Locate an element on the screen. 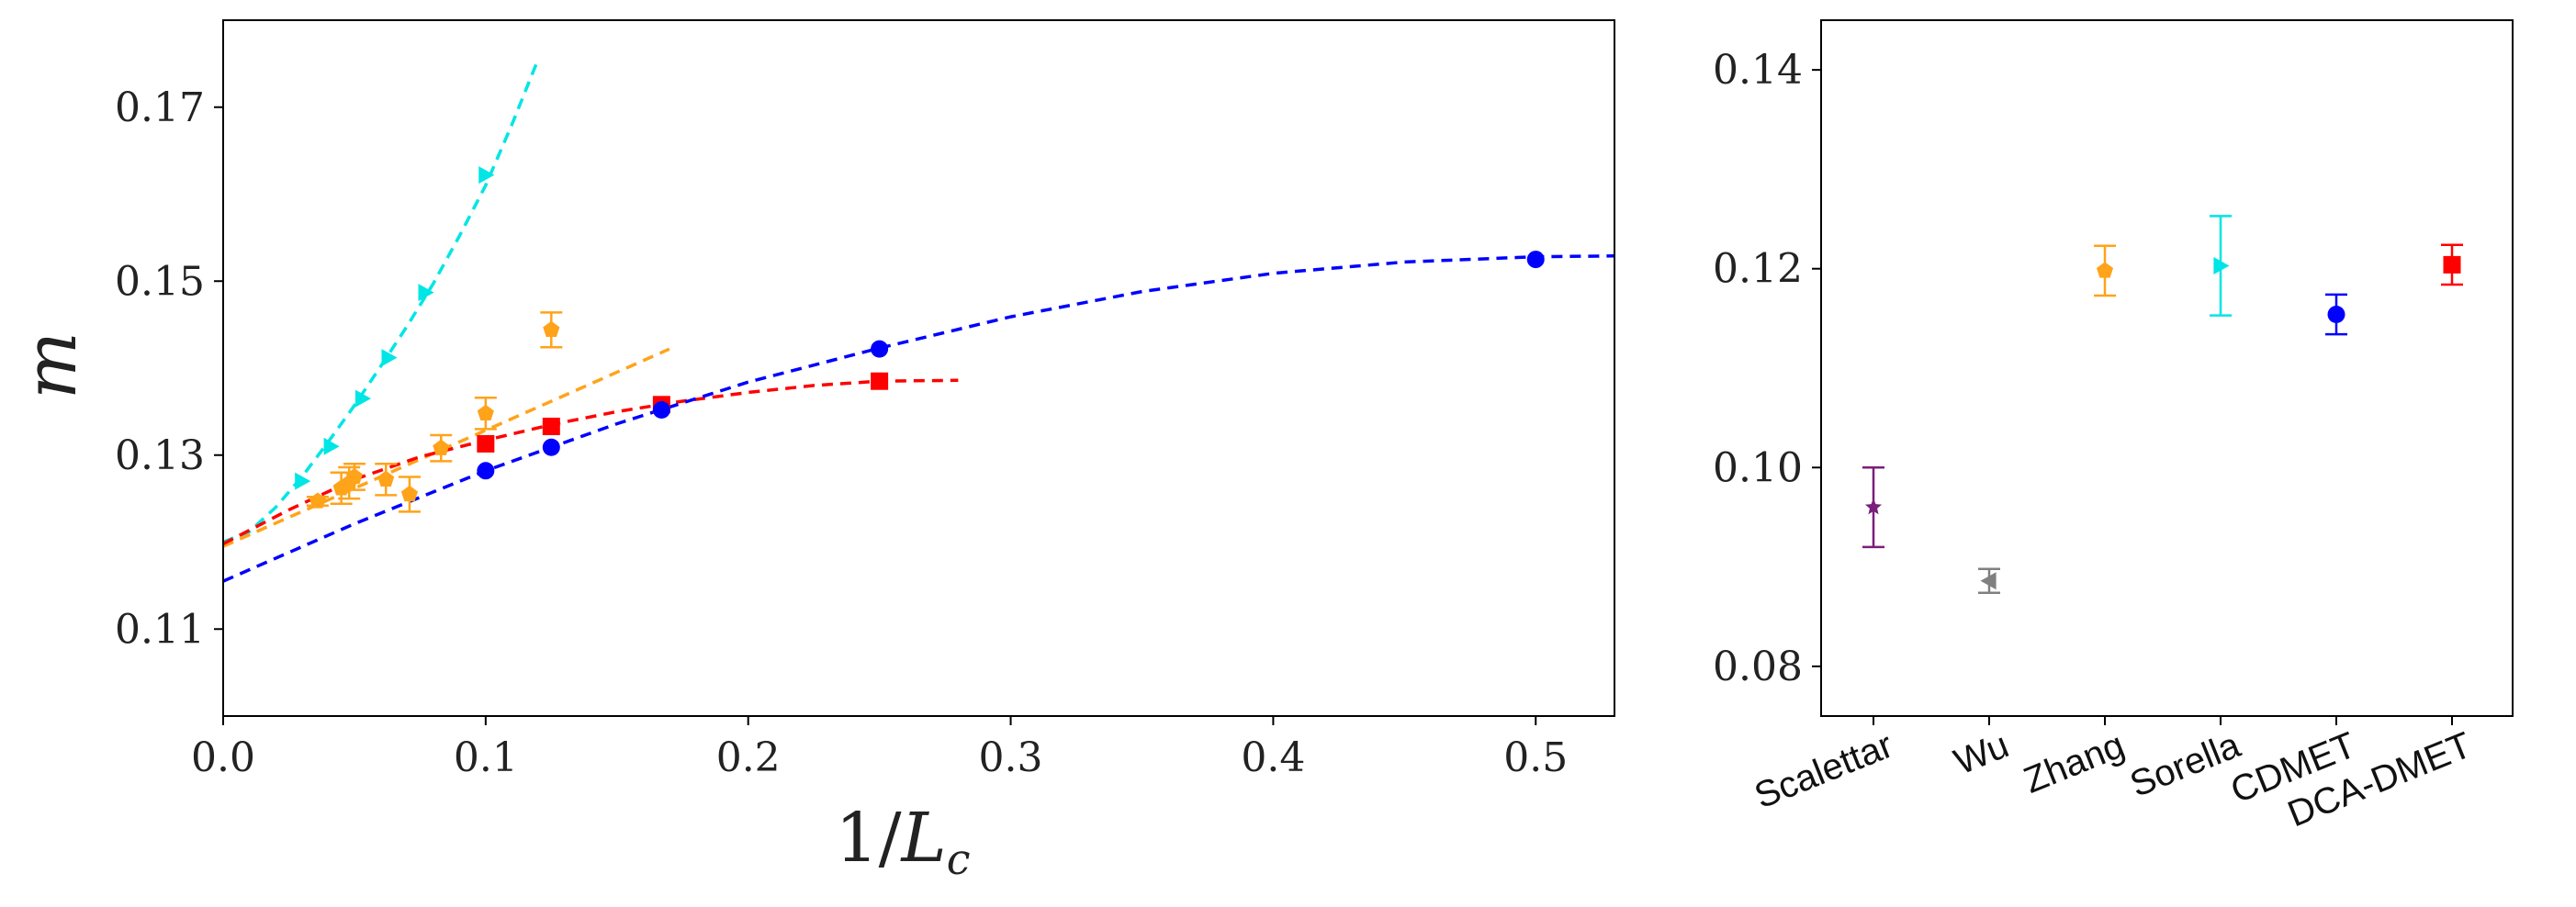  x-tick-label: 0.4 is located at coordinates (1273, 757).